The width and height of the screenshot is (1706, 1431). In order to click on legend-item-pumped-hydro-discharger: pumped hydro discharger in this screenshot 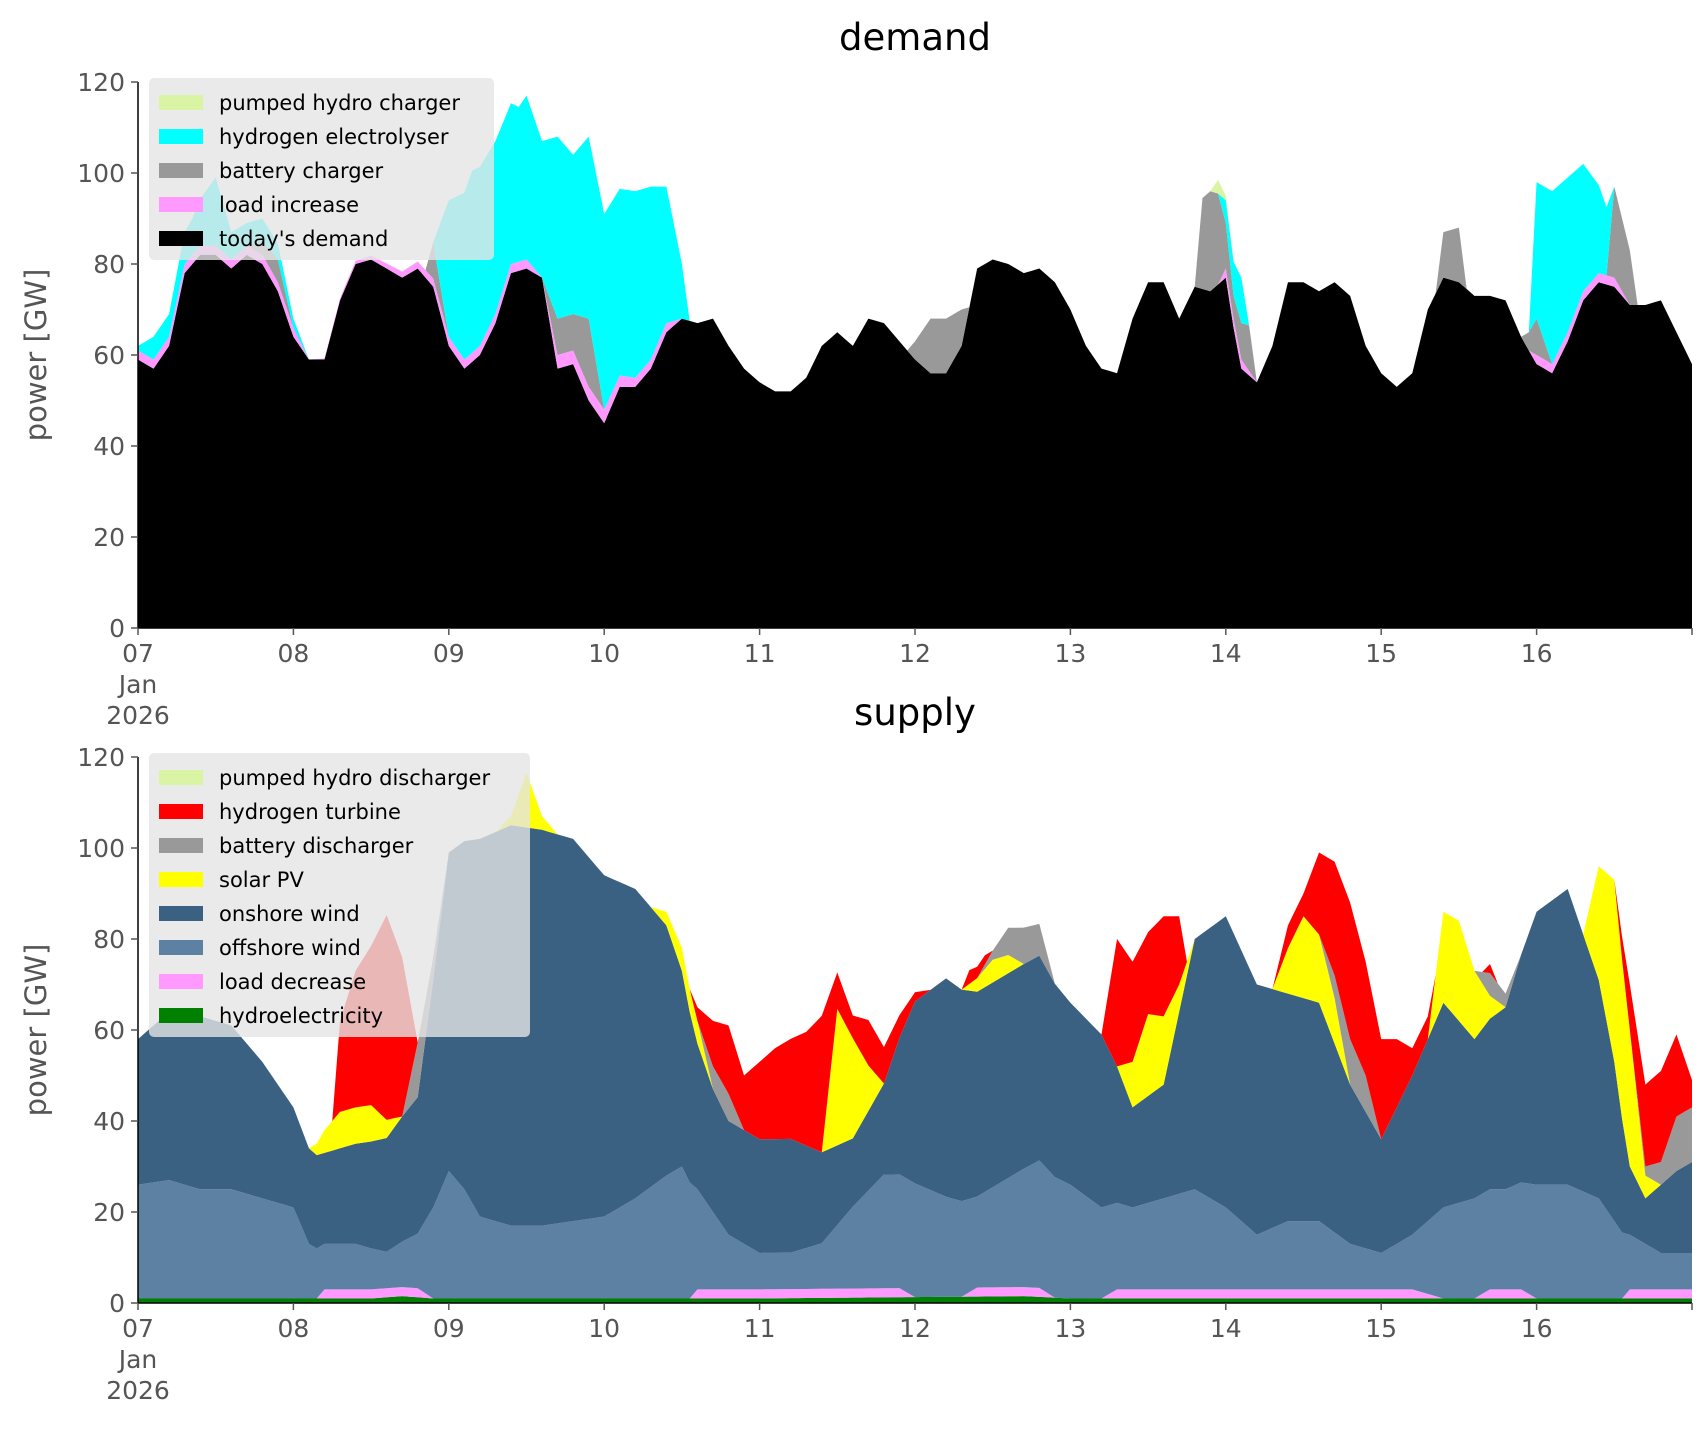, I will do `click(324, 778)`.